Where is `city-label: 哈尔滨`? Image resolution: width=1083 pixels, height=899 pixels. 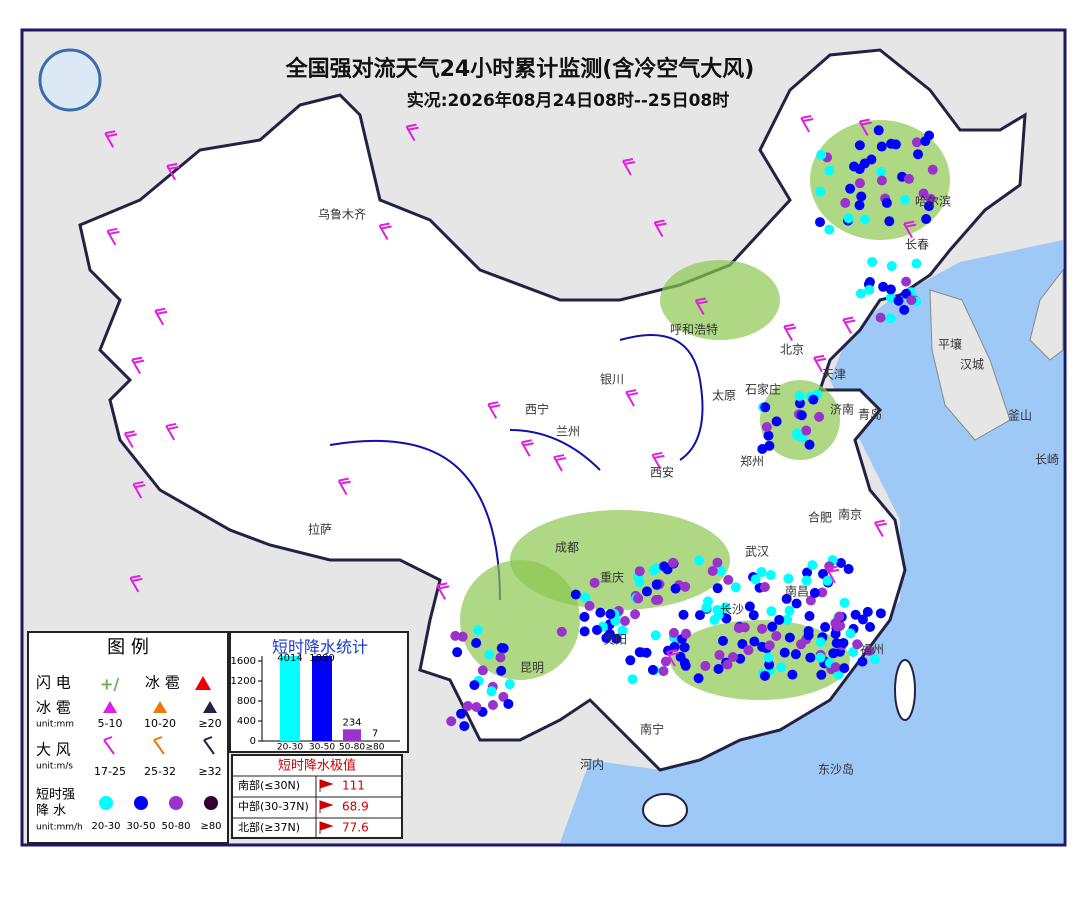 city-label: 哈尔滨 is located at coordinates (933, 201).